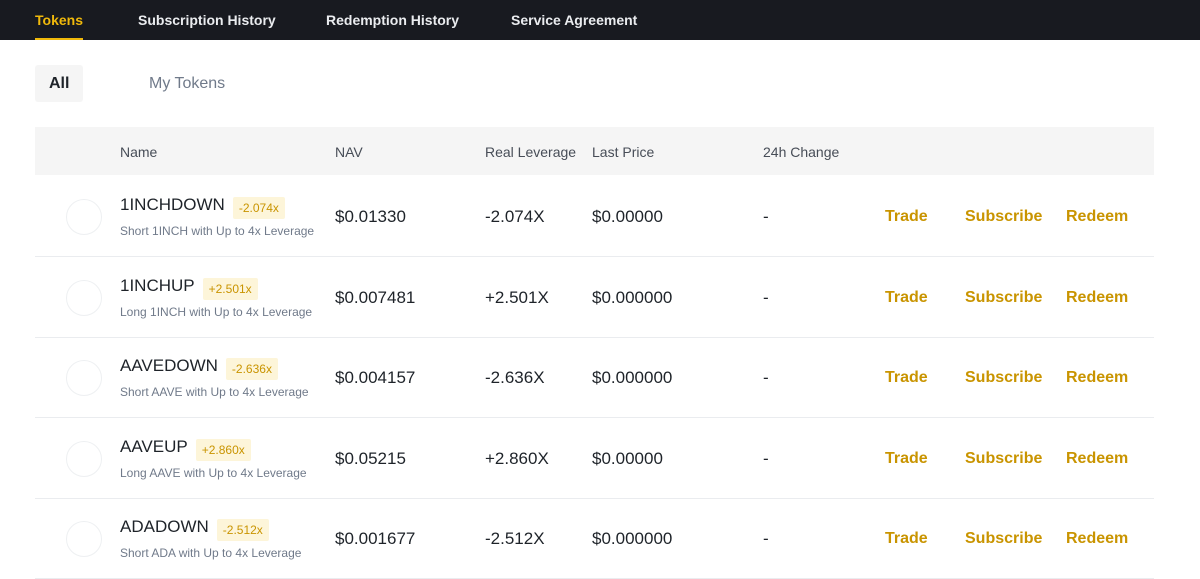  What do you see at coordinates (139, 152) in the screenshot?
I see `column-header: Name` at bounding box center [139, 152].